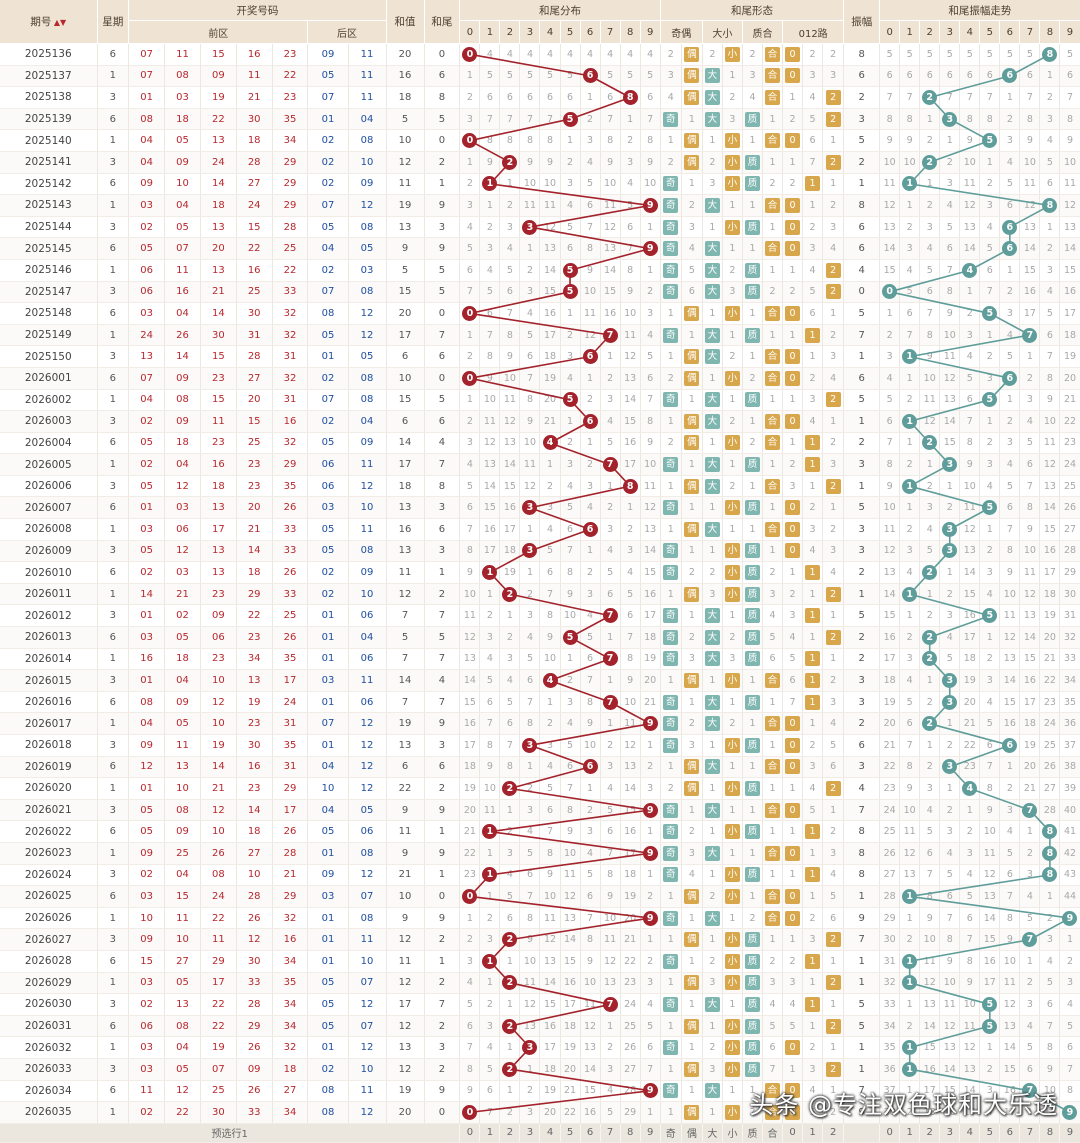 The height and width of the screenshot is (1143, 1080). I want to click on footer-amp-digit: 9, so click(1069, 1133).